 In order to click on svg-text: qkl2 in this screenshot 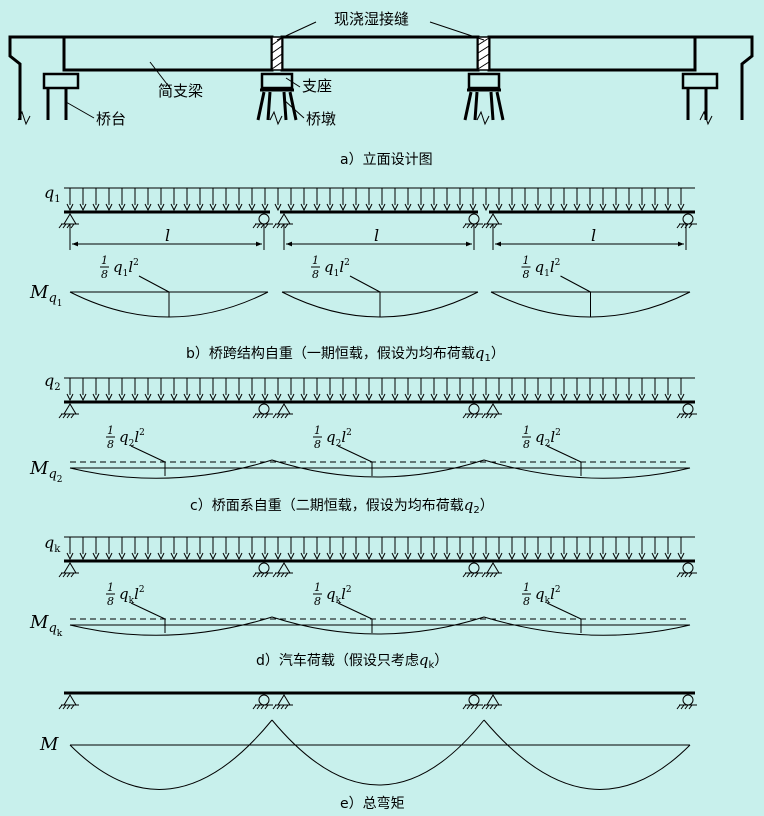, I will do `click(132, 595)`.